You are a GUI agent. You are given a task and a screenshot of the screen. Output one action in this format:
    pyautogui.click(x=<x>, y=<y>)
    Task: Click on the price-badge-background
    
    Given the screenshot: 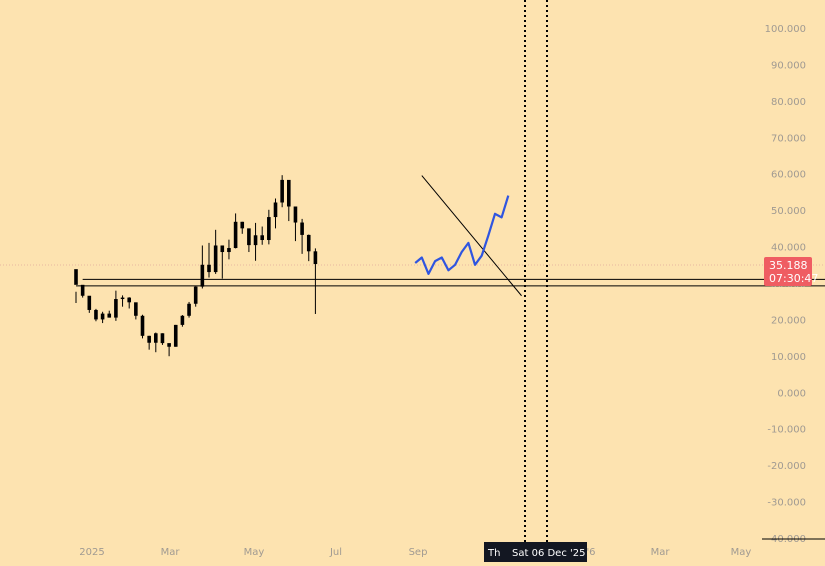 What is the action you would take?
    pyautogui.click(x=788, y=271)
    